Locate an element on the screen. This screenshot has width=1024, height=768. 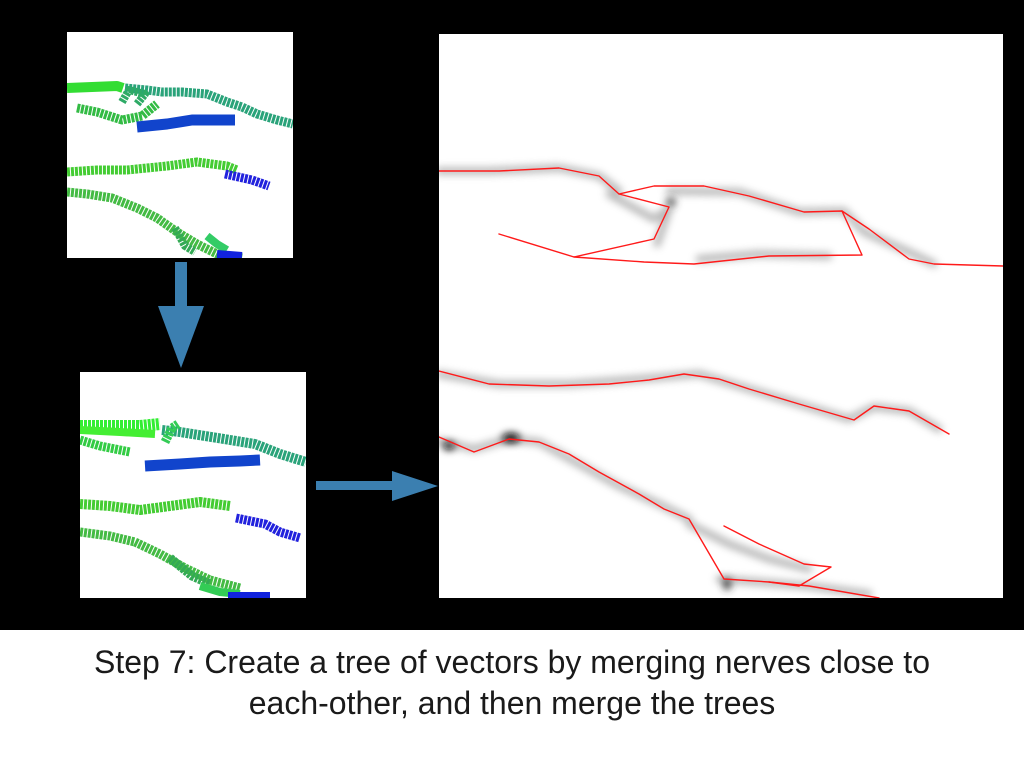
vector-segments-before is located at coordinates (180, 169).